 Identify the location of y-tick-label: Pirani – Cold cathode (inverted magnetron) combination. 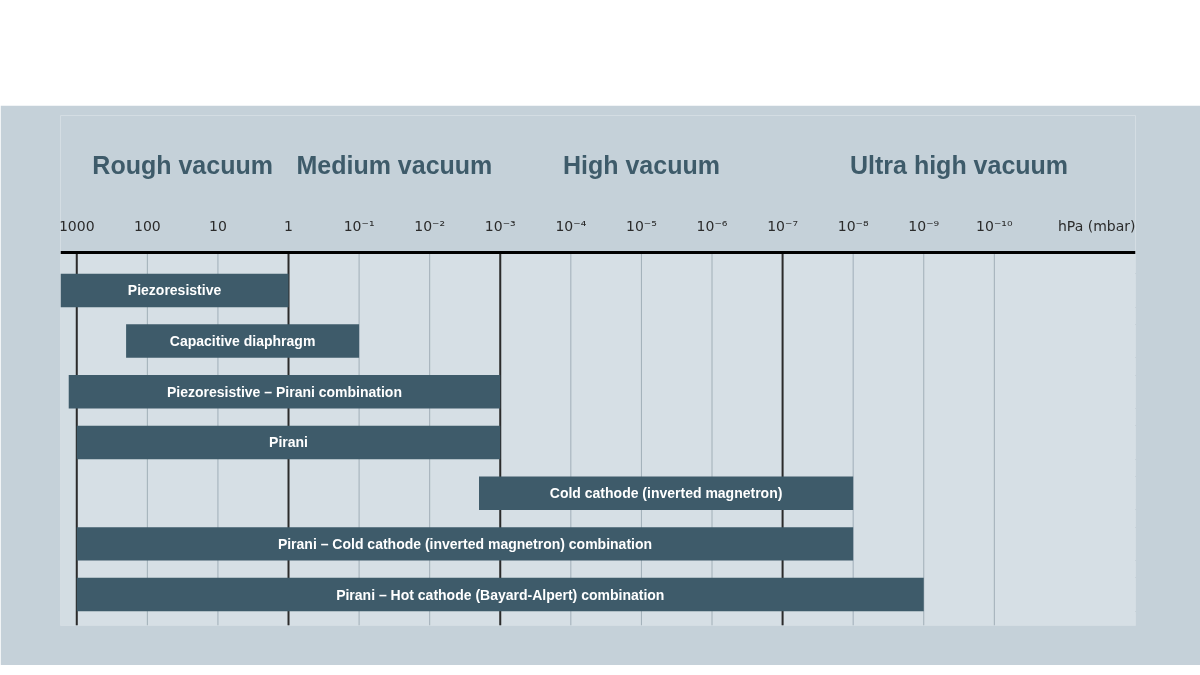
(465, 543).